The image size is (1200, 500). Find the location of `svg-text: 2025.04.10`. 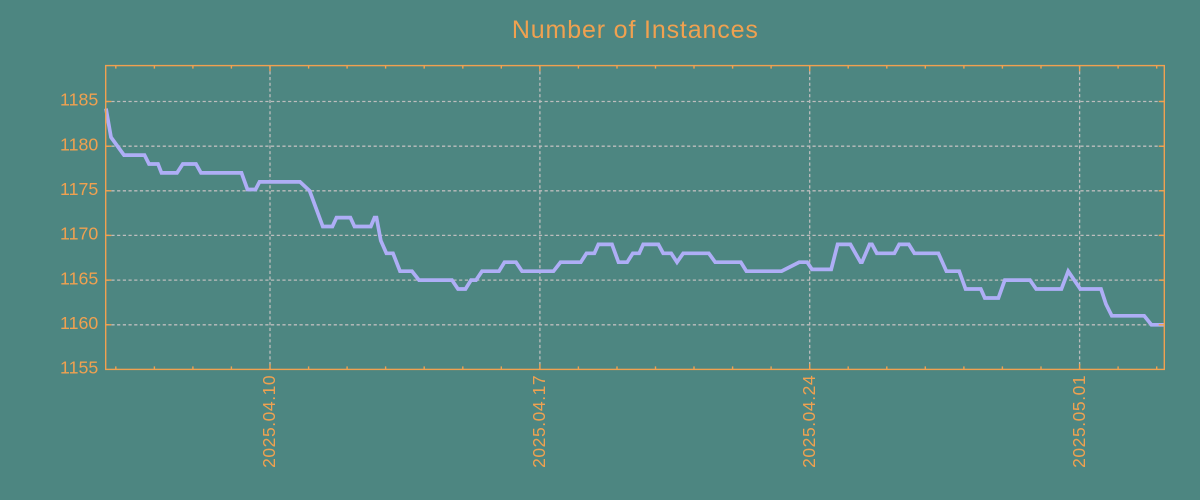

svg-text: 2025.04.10 is located at coordinates (269, 421).